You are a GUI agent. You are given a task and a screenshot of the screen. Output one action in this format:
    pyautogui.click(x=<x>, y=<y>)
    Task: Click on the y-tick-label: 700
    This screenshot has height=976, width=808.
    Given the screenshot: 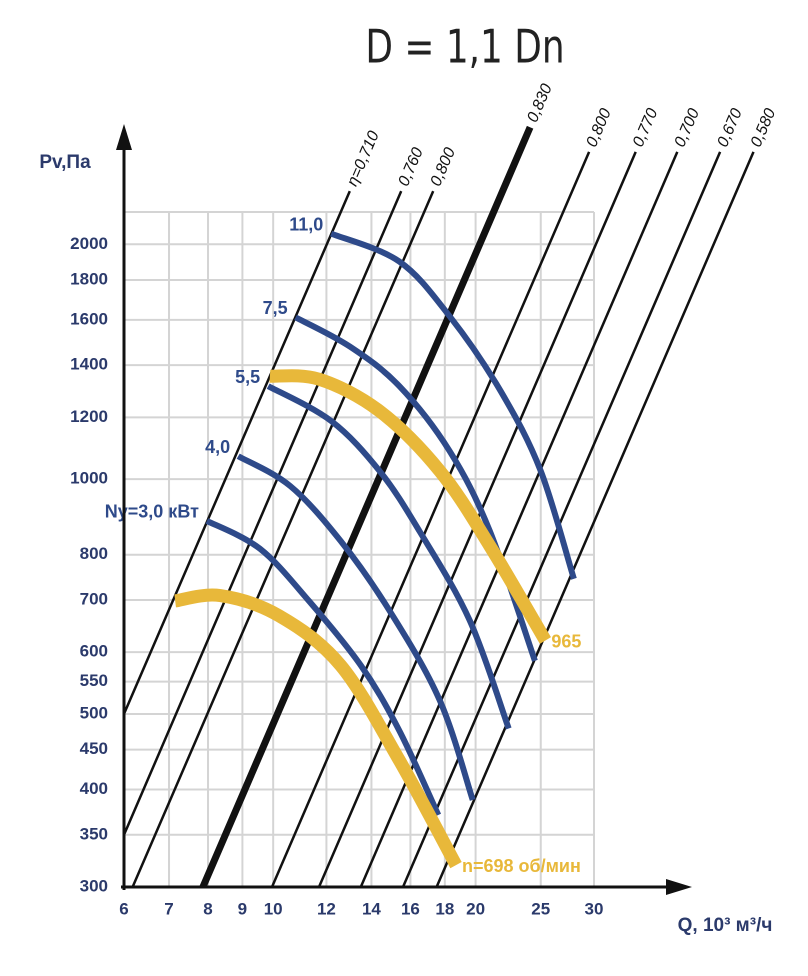 What is the action you would take?
    pyautogui.click(x=94, y=598)
    